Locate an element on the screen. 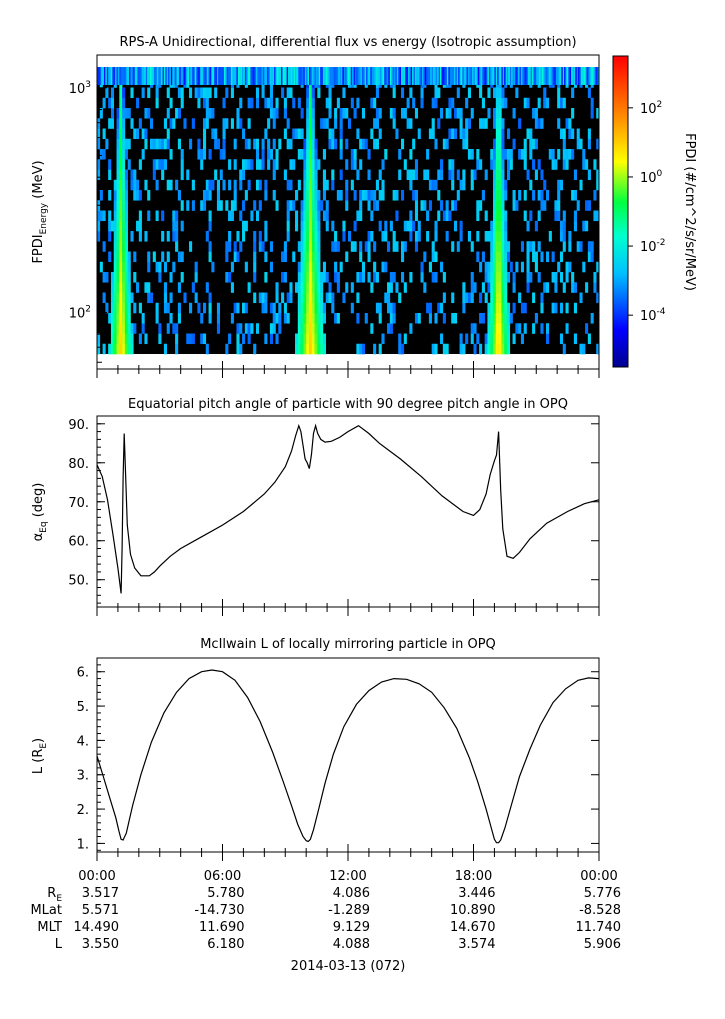 The width and height of the screenshot is (725, 1019). ytick-label: 60. is located at coordinates (78, 542).